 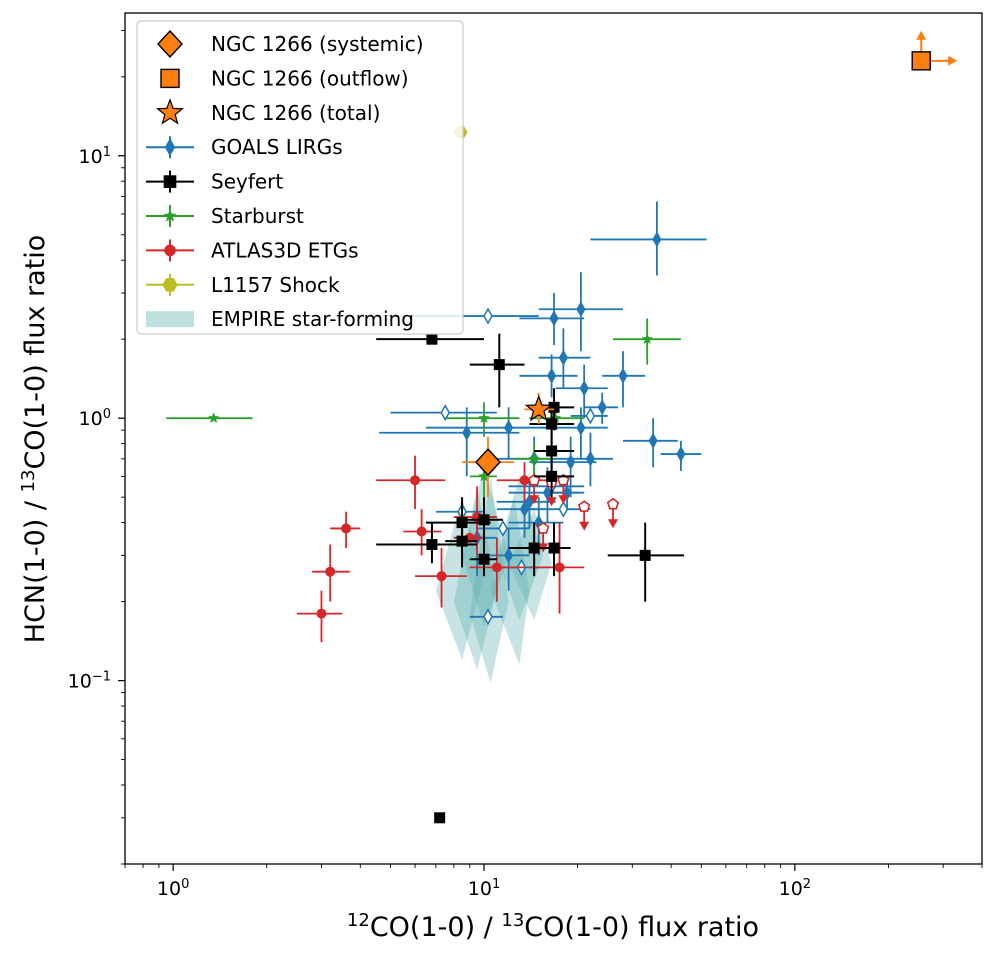 What do you see at coordinates (89, 681) in the screenshot?
I see `y-tick-label: 10⁻¹` at bounding box center [89, 681].